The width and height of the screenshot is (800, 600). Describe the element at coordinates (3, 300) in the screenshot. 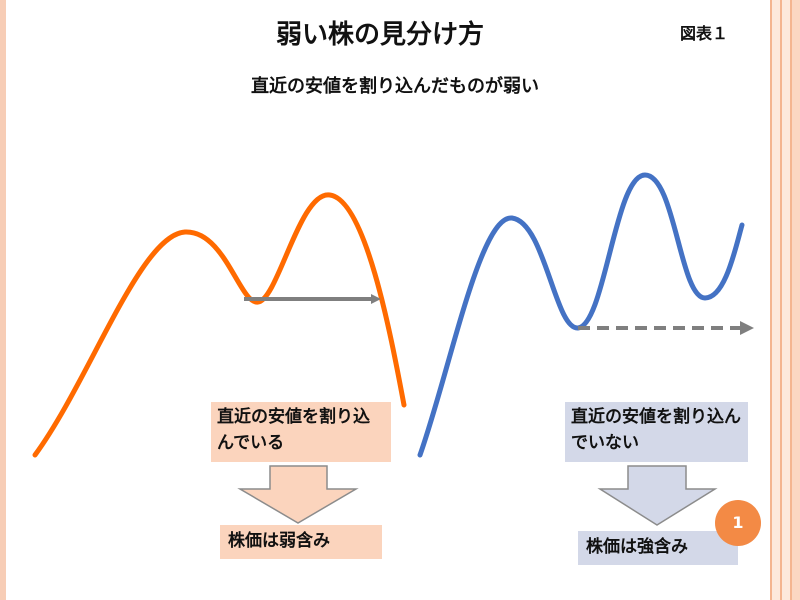

I see `left-frame-strip` at that location.